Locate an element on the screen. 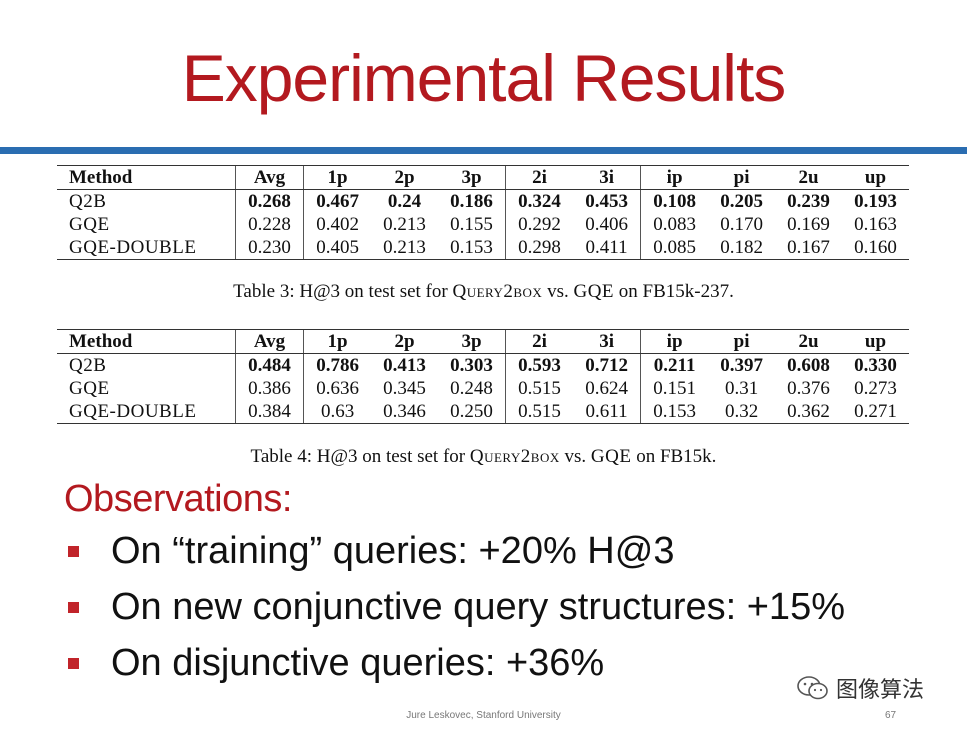  value-cell: 0.413 is located at coordinates (404, 365).